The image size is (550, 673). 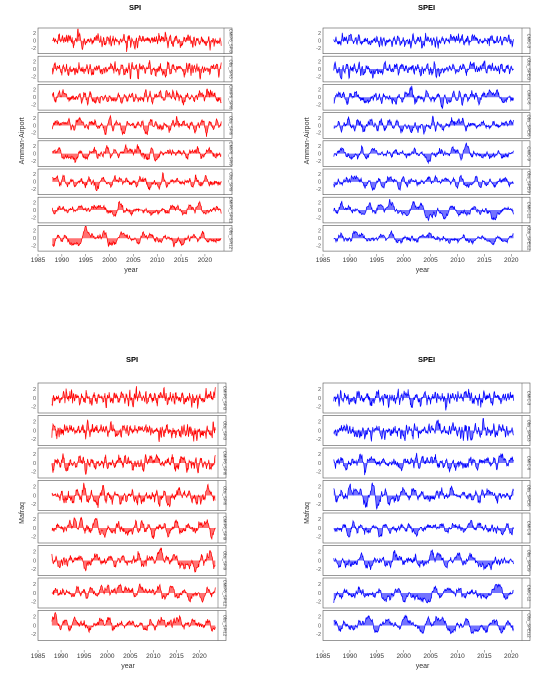 I want to click on panel-CMIP6_SPI6: CMIP6_SPI6 20-2, so click(x=132, y=97).